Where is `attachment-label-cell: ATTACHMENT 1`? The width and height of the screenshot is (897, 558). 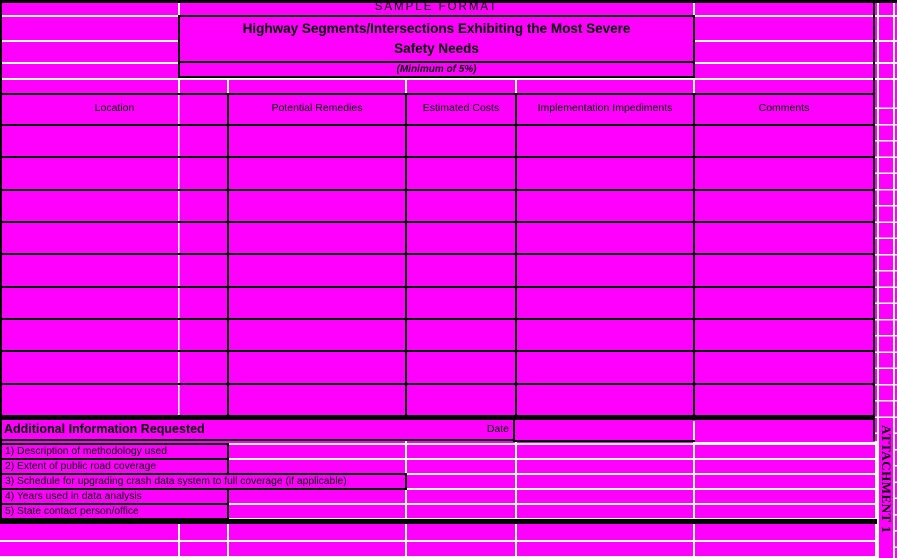 attachment-label-cell: ATTACHMENT 1 is located at coordinates (886, 491).